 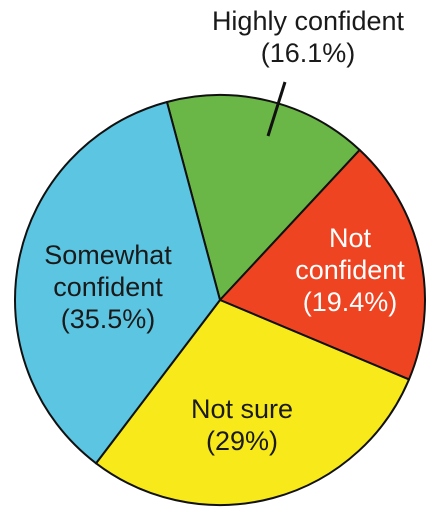 What do you see at coordinates (108, 319) in the screenshot?
I see `pie-label-line: (35.5%)` at bounding box center [108, 319].